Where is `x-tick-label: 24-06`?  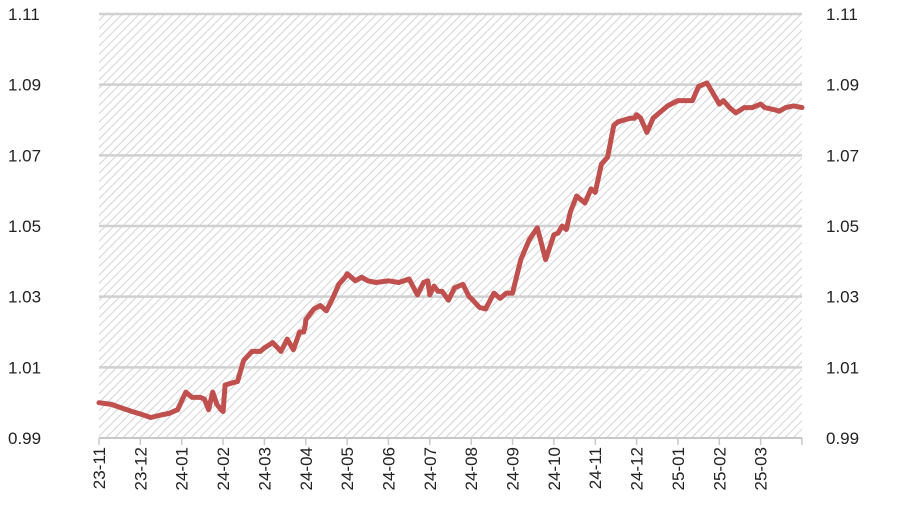
x-tick-label: 24-06 is located at coordinates (388, 468).